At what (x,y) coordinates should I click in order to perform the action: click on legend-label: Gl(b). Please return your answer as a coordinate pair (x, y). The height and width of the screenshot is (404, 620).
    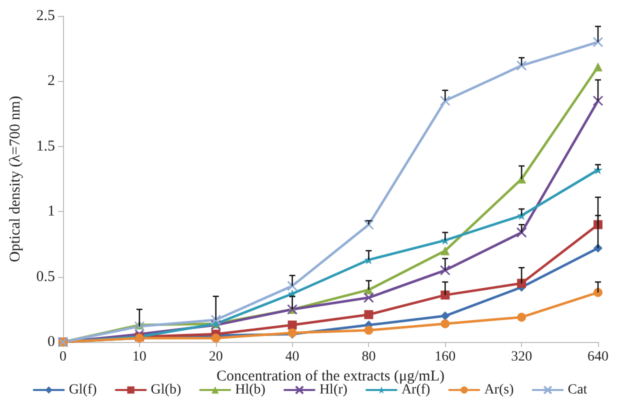
    Looking at the image, I should click on (166, 390).